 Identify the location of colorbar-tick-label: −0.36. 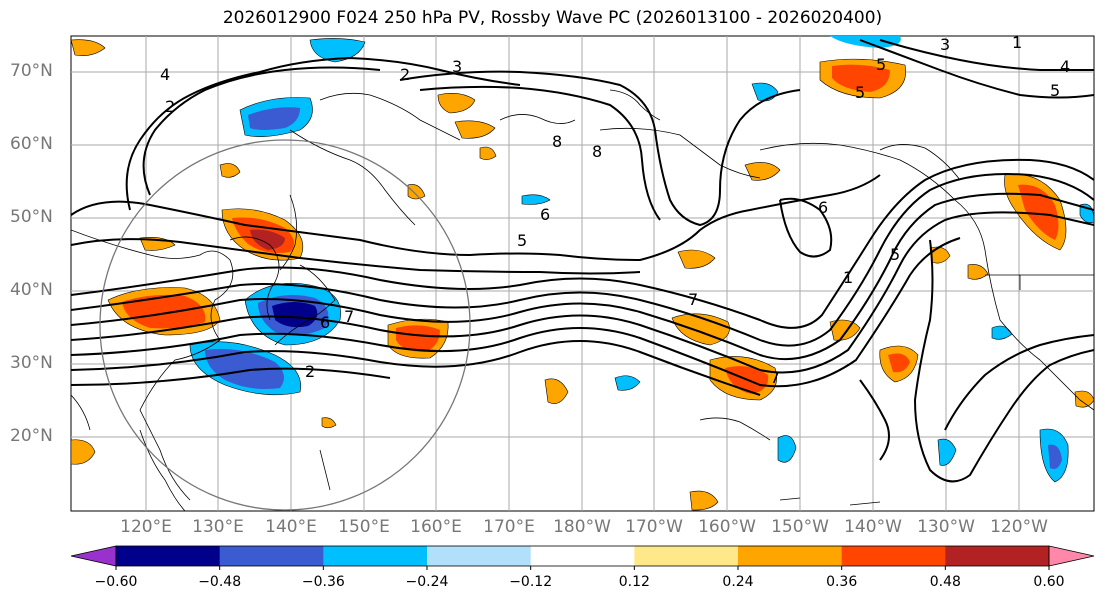
(323, 582).